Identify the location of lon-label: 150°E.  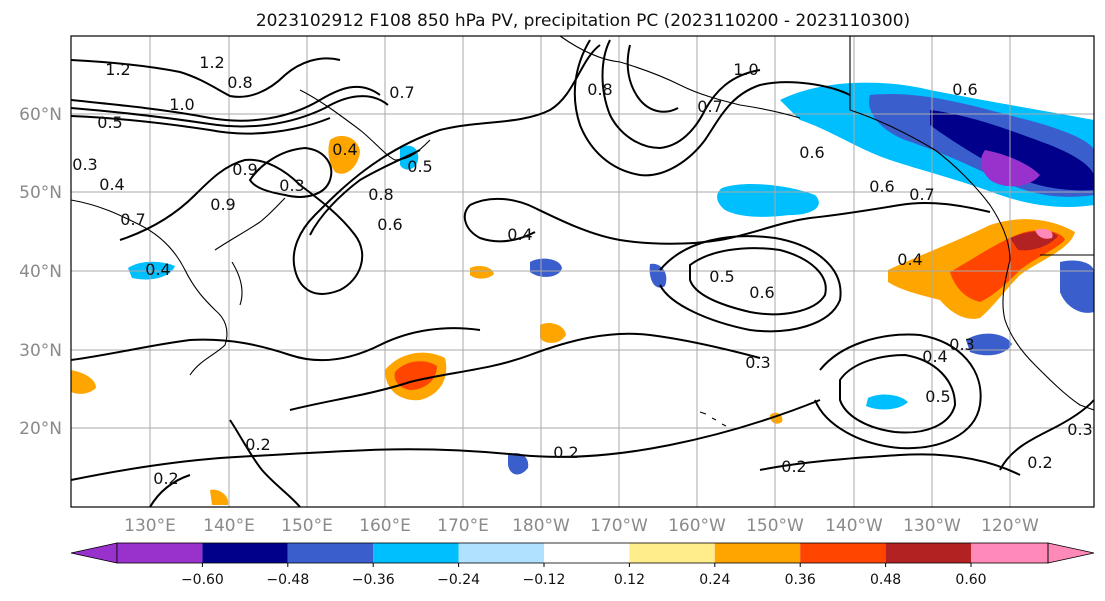
(307, 526).